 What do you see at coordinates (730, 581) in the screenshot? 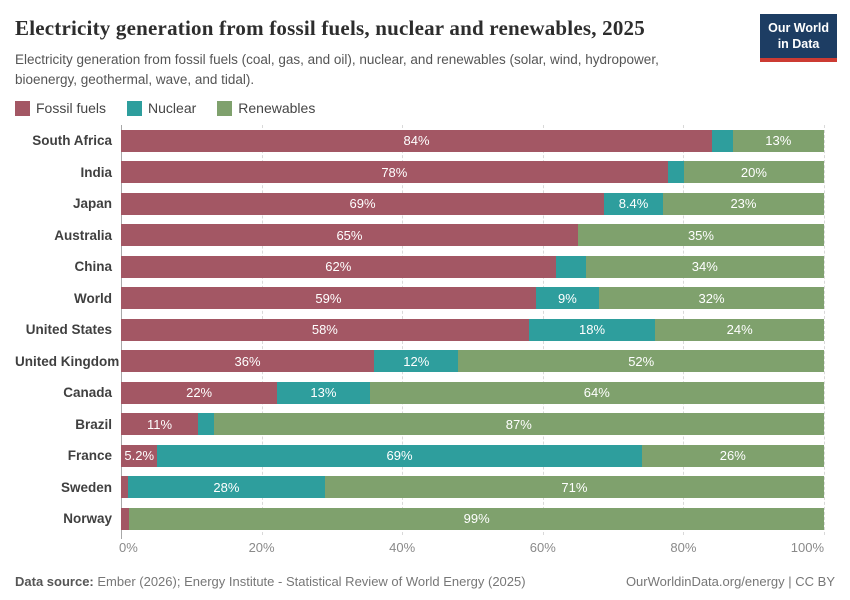
I see `credit-link: OurWorldinData.org/energy | CC BY` at bounding box center [730, 581].